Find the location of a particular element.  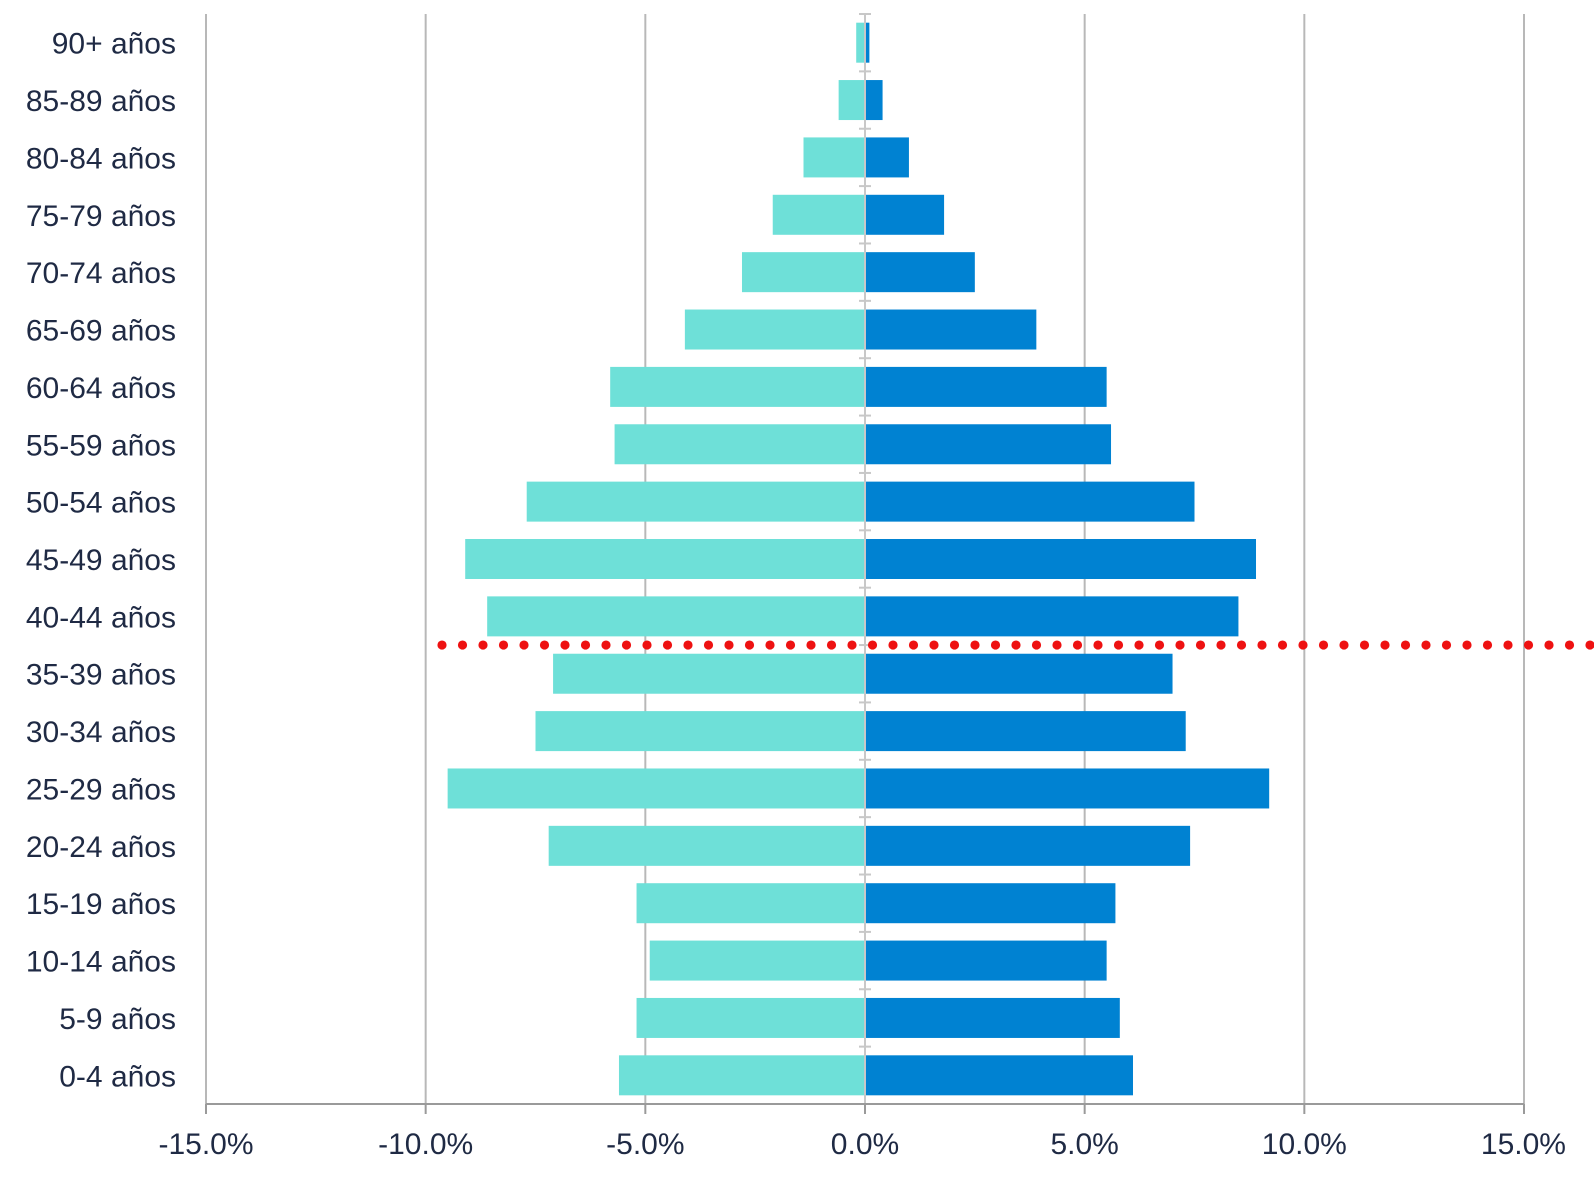

x-tick-label-4: 5.0% is located at coordinates (1084, 1144).